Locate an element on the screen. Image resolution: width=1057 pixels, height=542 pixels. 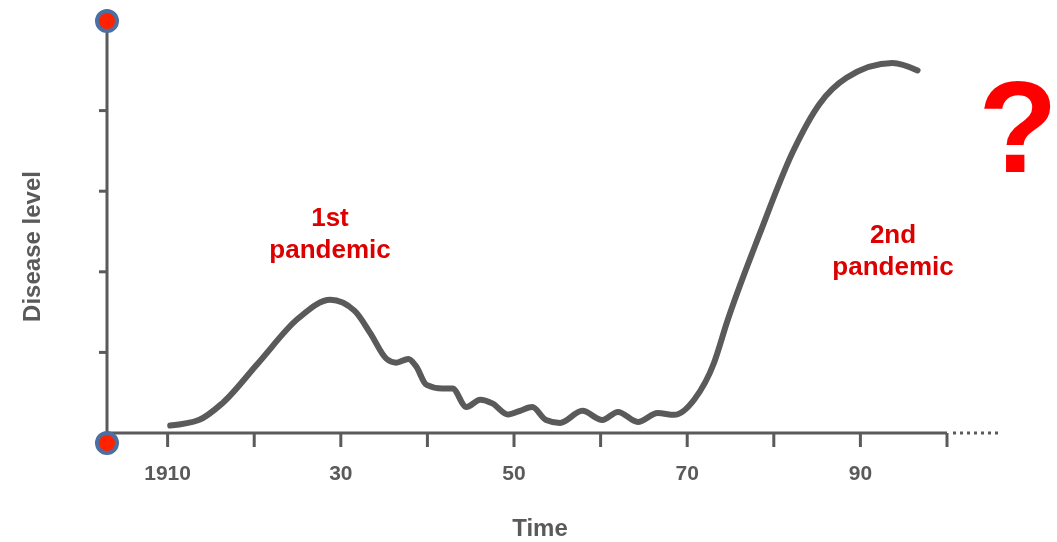
x-tick-label: 70 is located at coordinates (687, 472).